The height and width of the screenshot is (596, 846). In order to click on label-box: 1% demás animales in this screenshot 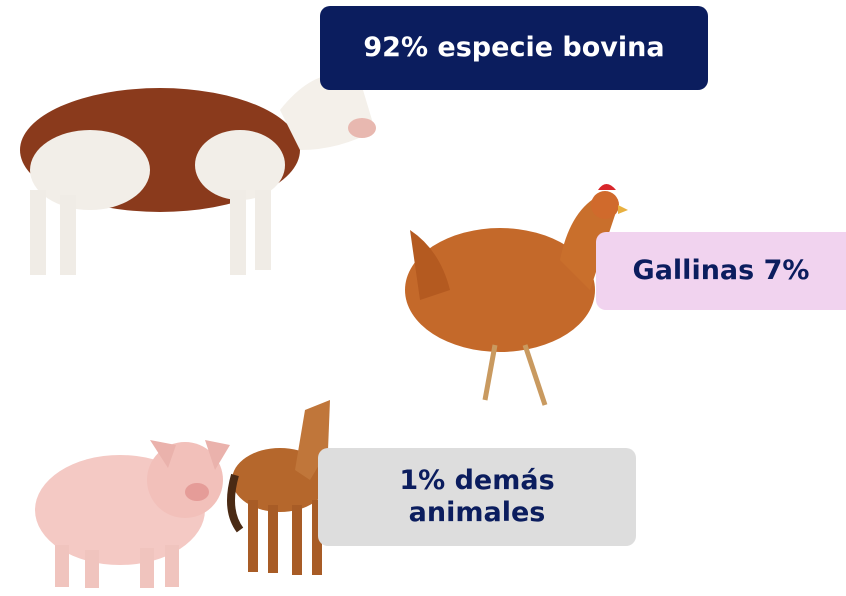, I will do `click(477, 497)`.